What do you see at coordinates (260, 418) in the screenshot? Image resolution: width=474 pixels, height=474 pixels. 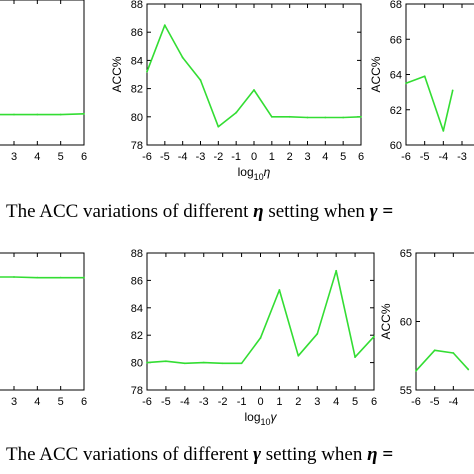 I see `x-axis-label: log10γ` at bounding box center [260, 418].